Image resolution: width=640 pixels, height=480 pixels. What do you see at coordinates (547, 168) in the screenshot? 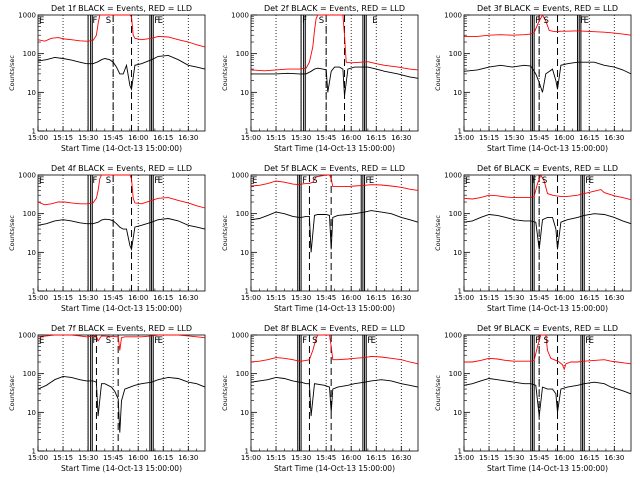
I see `panel-title: Det 6f BLACK = Events, RED = LLD` at bounding box center [547, 168].